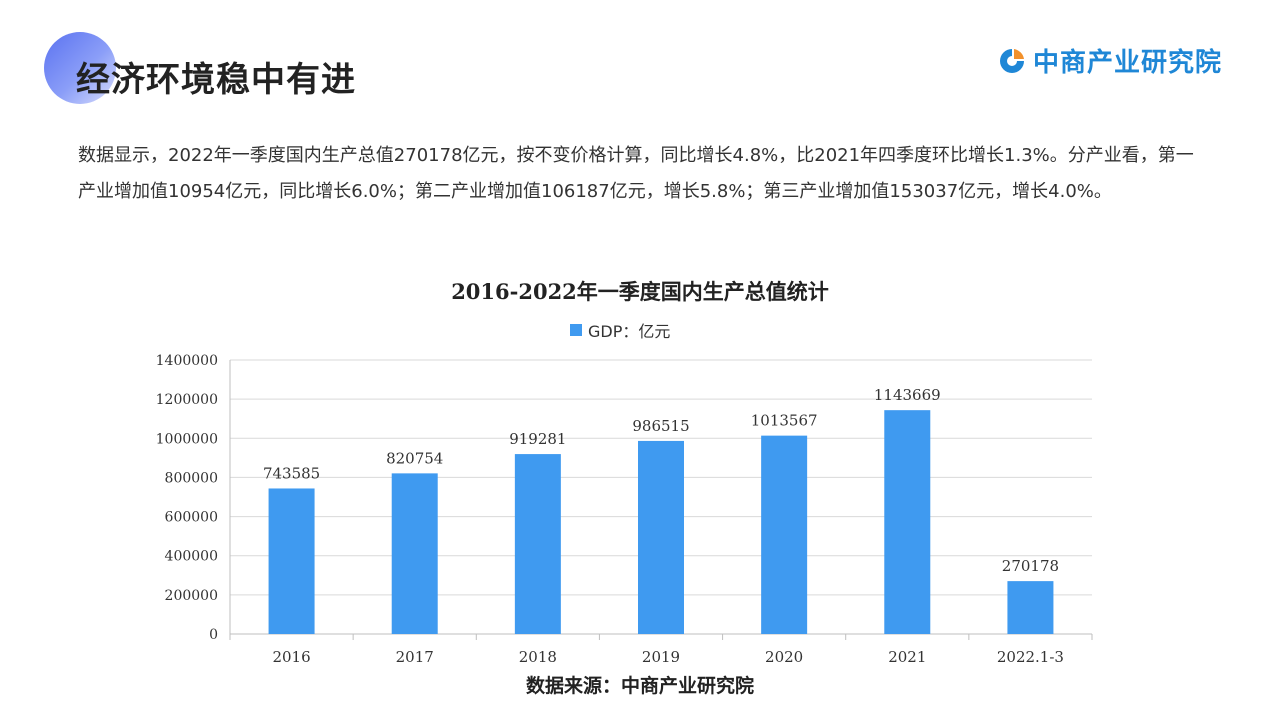 This screenshot has width=1280, height=720. What do you see at coordinates (291, 473) in the screenshot?
I see `bar-value-label: 743585` at bounding box center [291, 473].